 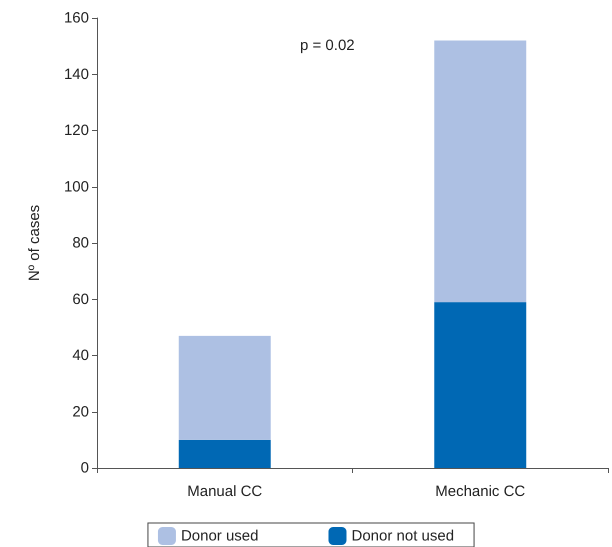 I want to click on y-tick-label: 160, so click(x=76, y=18).